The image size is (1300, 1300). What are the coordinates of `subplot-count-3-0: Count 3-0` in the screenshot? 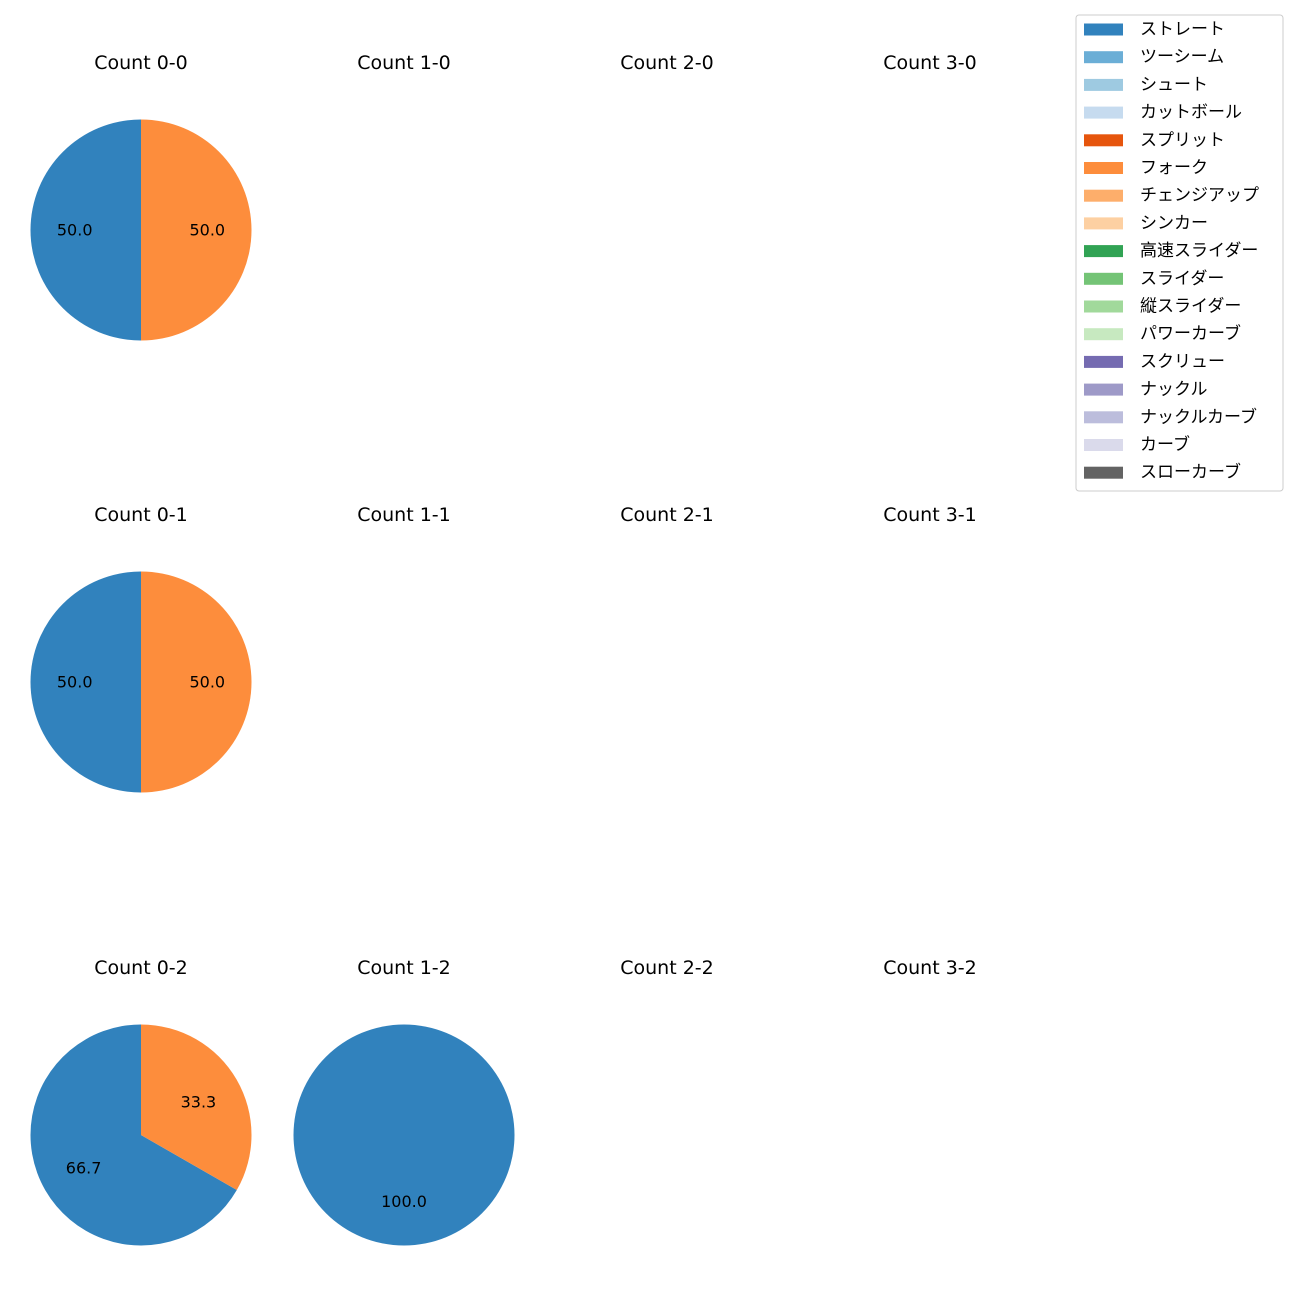 It's located at (930, 63).